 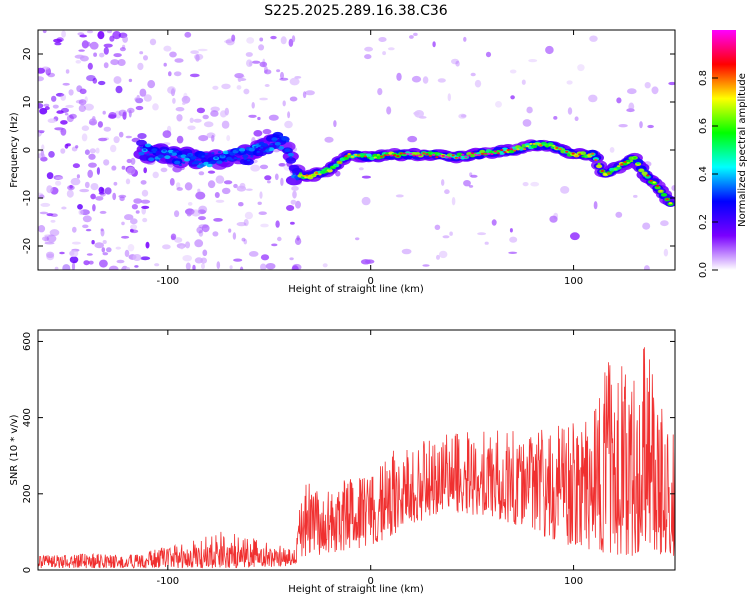 I want to click on spectrogram-x-axis-label: Height of straight line (km), so click(x=356, y=289).